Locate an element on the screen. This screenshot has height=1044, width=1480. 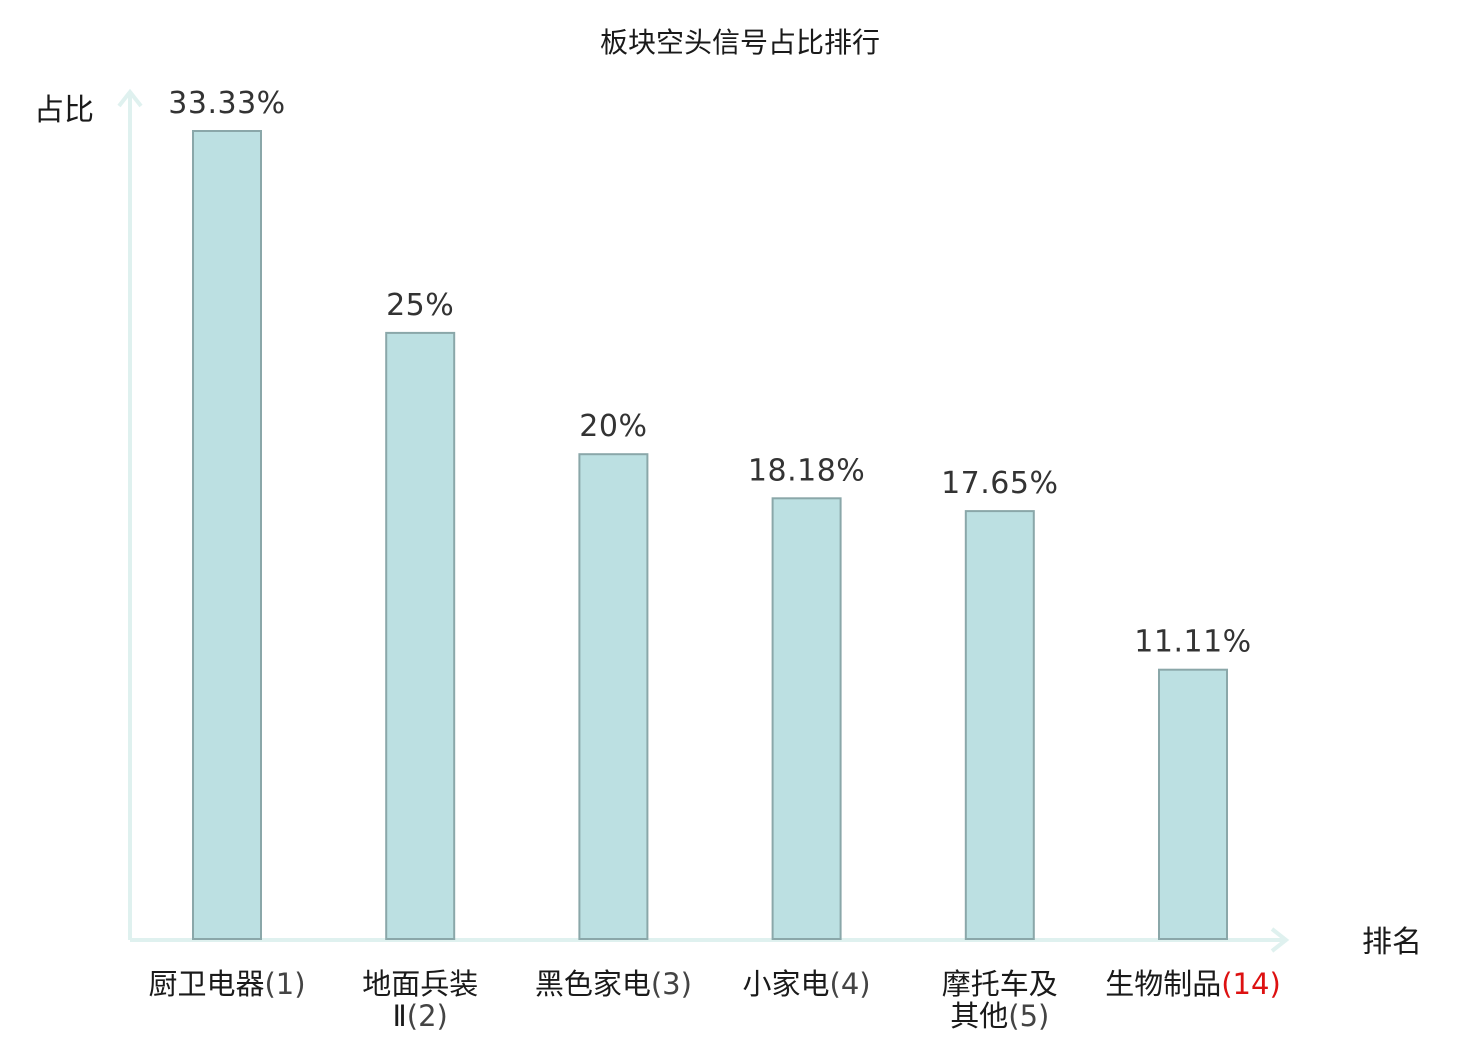
data-label: 17.65% is located at coordinates (999, 483).